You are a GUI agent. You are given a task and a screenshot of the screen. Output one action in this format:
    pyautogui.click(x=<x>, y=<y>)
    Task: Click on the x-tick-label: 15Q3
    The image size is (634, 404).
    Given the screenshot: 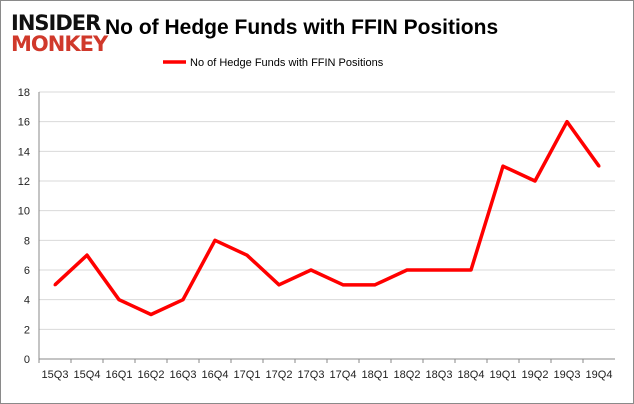 What is the action you would take?
    pyautogui.click(x=55, y=375)
    